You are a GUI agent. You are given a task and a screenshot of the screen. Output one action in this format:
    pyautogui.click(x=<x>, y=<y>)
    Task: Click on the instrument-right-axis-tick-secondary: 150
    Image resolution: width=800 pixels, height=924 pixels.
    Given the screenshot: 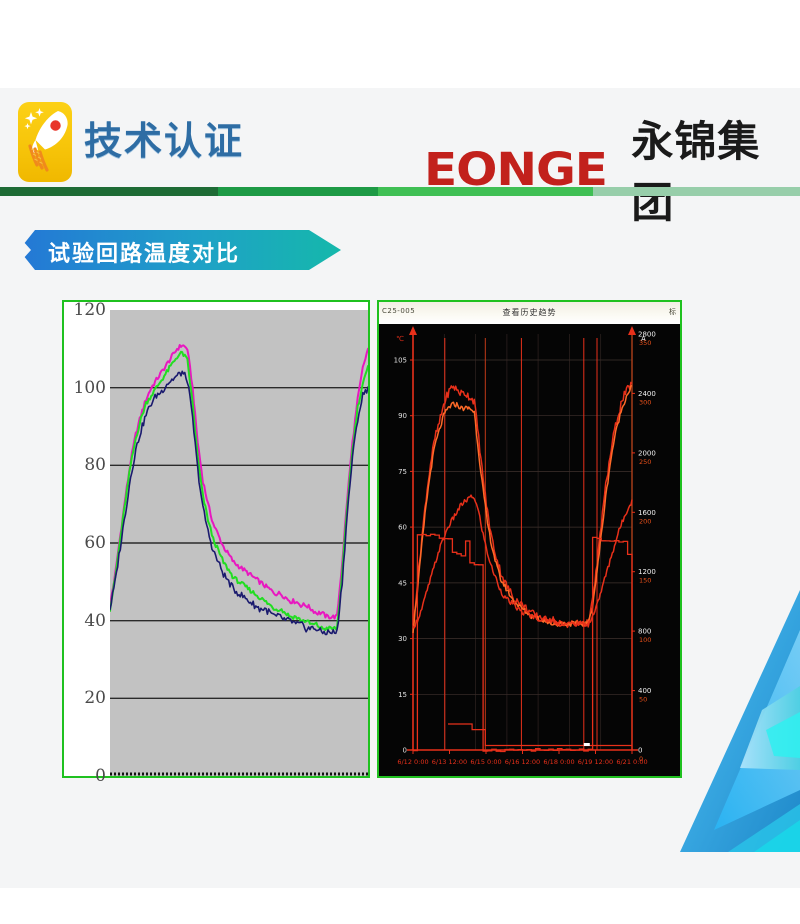 What is the action you would take?
    pyautogui.click(x=645, y=581)
    